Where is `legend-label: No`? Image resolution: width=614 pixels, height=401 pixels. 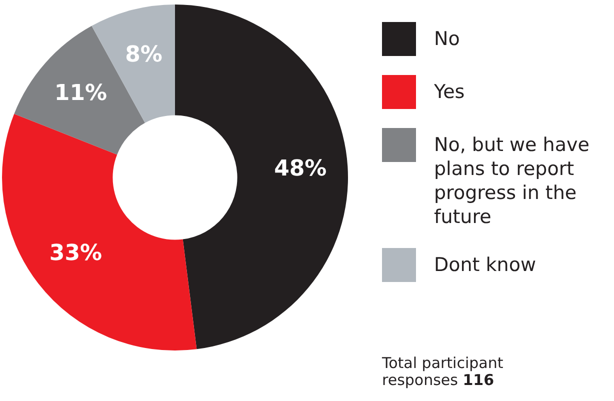 legend-label: No is located at coordinates (447, 39).